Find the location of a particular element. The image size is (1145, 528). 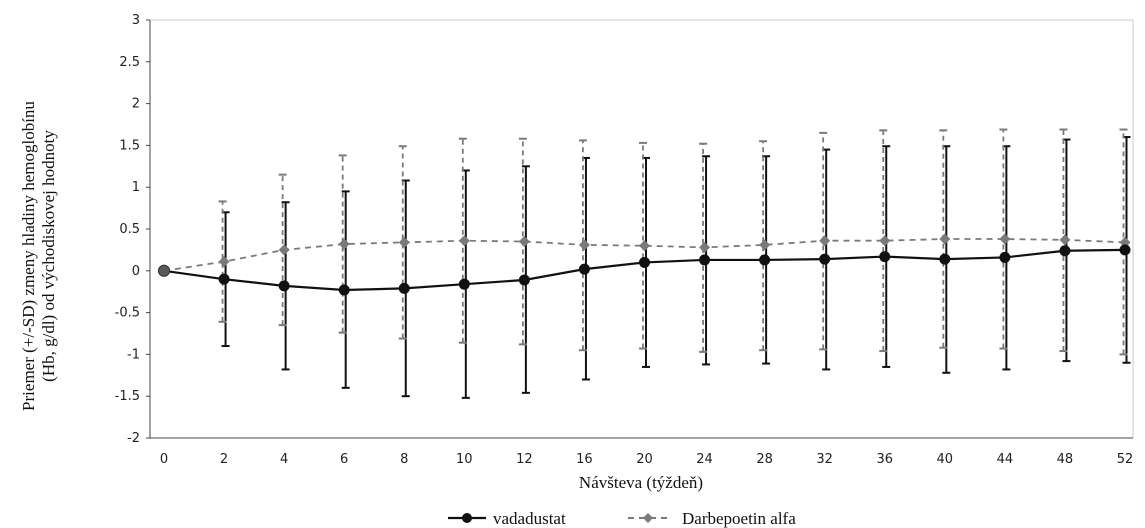

legend: vadadustat Darbepoetin alfa is located at coordinates (622, 518).